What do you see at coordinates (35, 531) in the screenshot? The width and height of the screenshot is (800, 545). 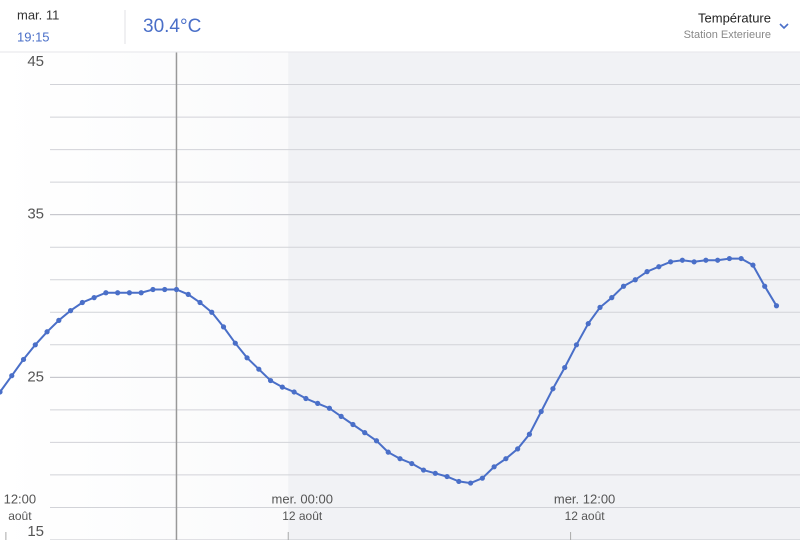 I see `y-tick-label: 15` at bounding box center [35, 531].